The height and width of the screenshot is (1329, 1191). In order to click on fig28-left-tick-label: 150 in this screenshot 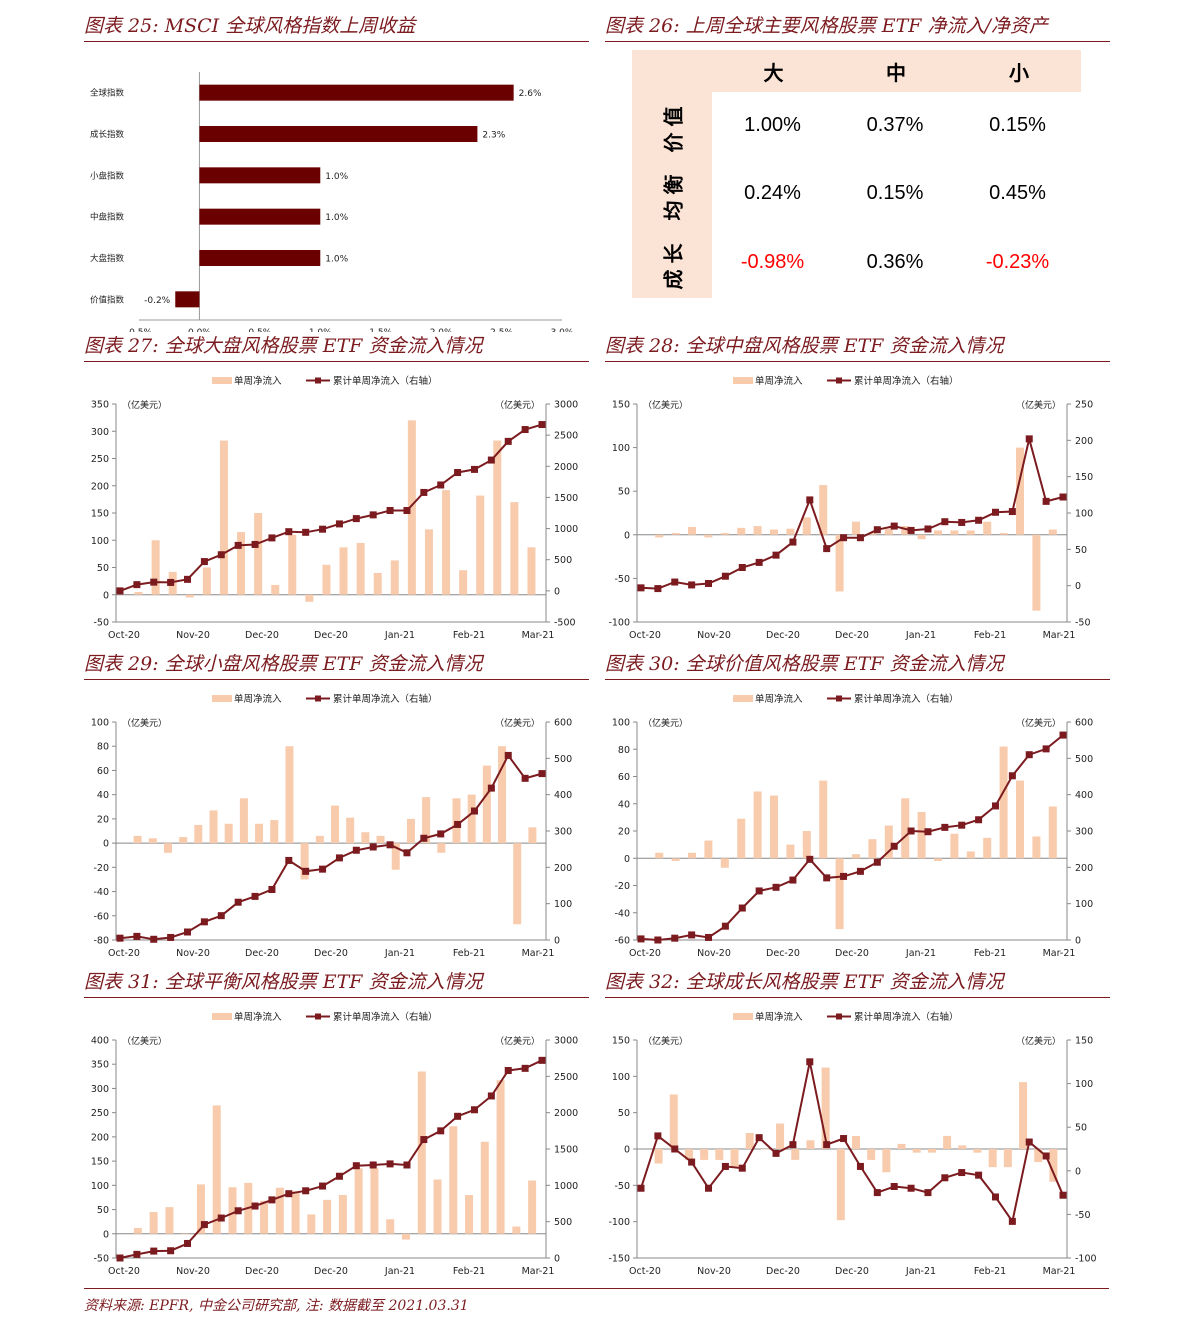, I will do `click(621, 405)`.